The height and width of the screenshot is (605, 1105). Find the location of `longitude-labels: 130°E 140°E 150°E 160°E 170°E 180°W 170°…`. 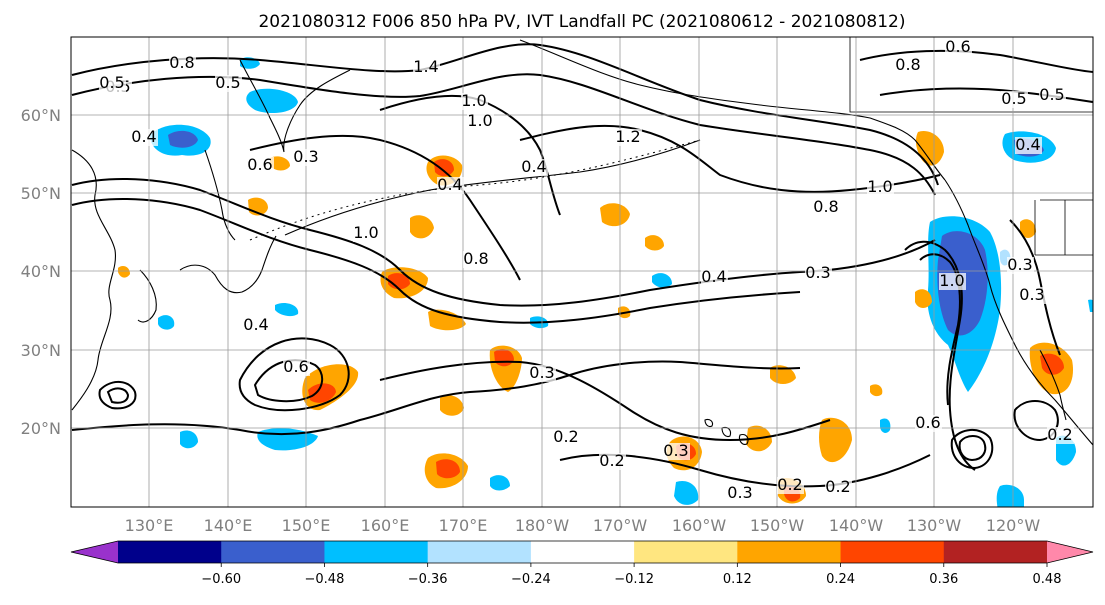

longitude-labels: 130°E 140°E 150°E 160°E 170°E 180°W 170°… is located at coordinates (583, 525).